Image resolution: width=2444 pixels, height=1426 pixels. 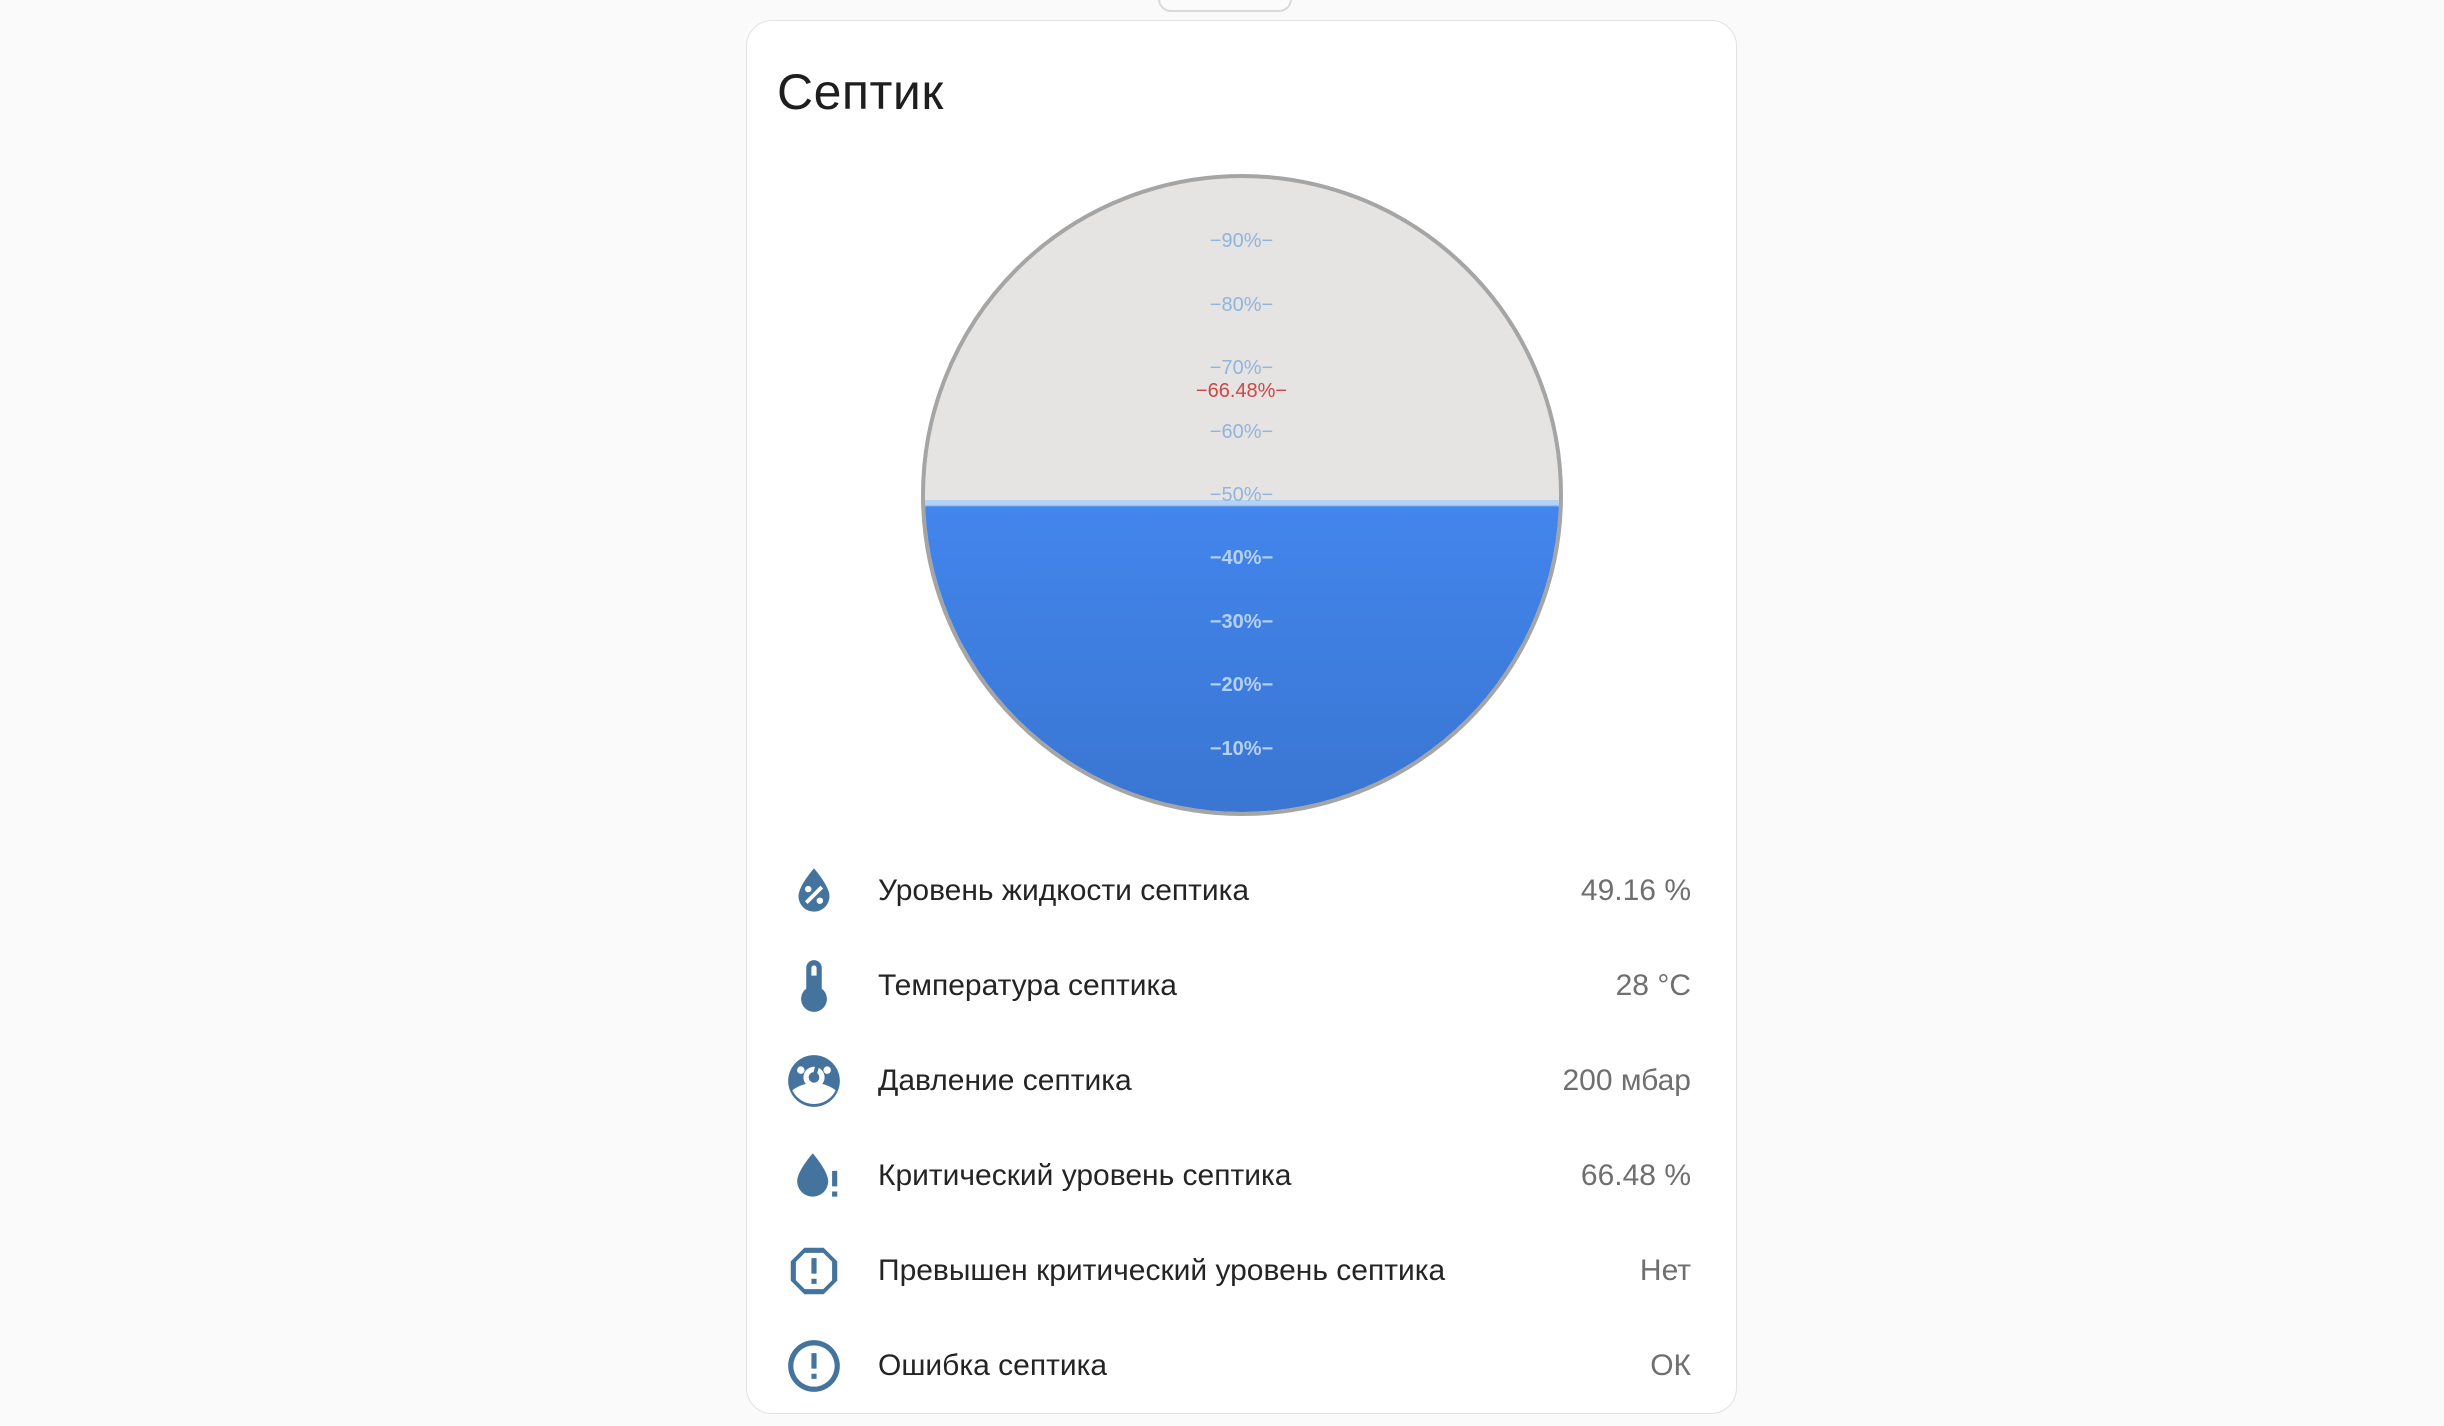 What do you see at coordinates (1225, 6) in the screenshot?
I see `top-sheet-handle` at bounding box center [1225, 6].